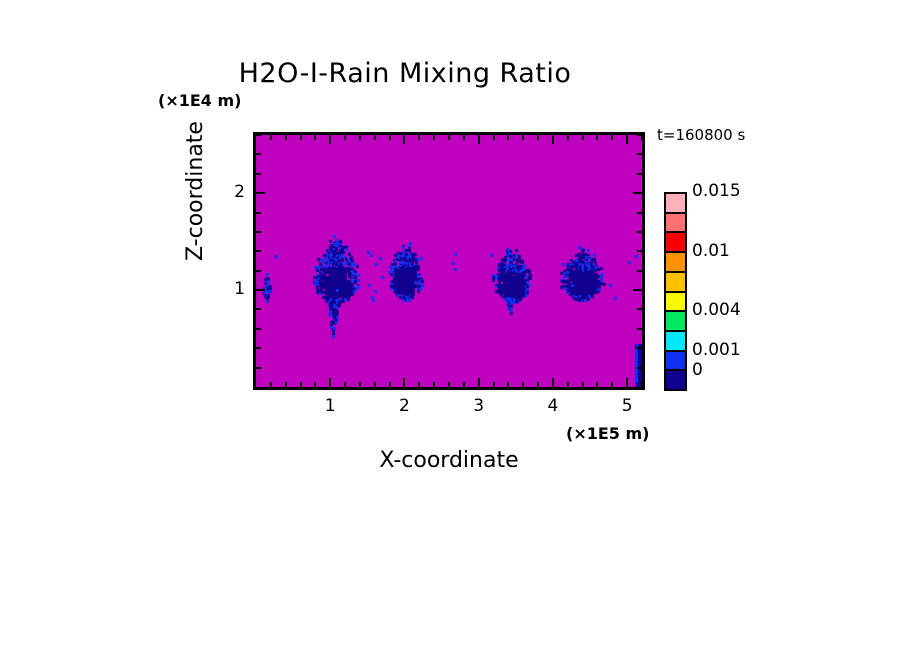 This screenshot has height=654, width=904. Describe the element at coordinates (523, 384) in the screenshot. I see `x-tick-3.6` at that location.